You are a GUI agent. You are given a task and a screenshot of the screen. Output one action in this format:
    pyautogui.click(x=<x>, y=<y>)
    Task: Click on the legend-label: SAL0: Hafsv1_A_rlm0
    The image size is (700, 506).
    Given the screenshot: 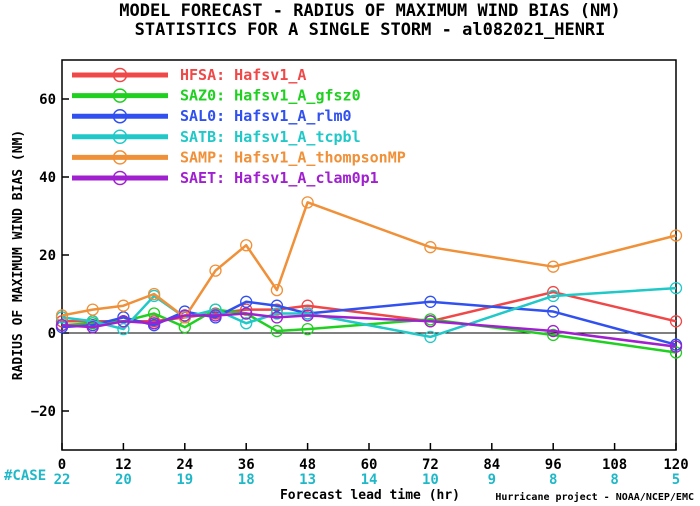 What is the action you would take?
    pyautogui.click(x=266, y=116)
    